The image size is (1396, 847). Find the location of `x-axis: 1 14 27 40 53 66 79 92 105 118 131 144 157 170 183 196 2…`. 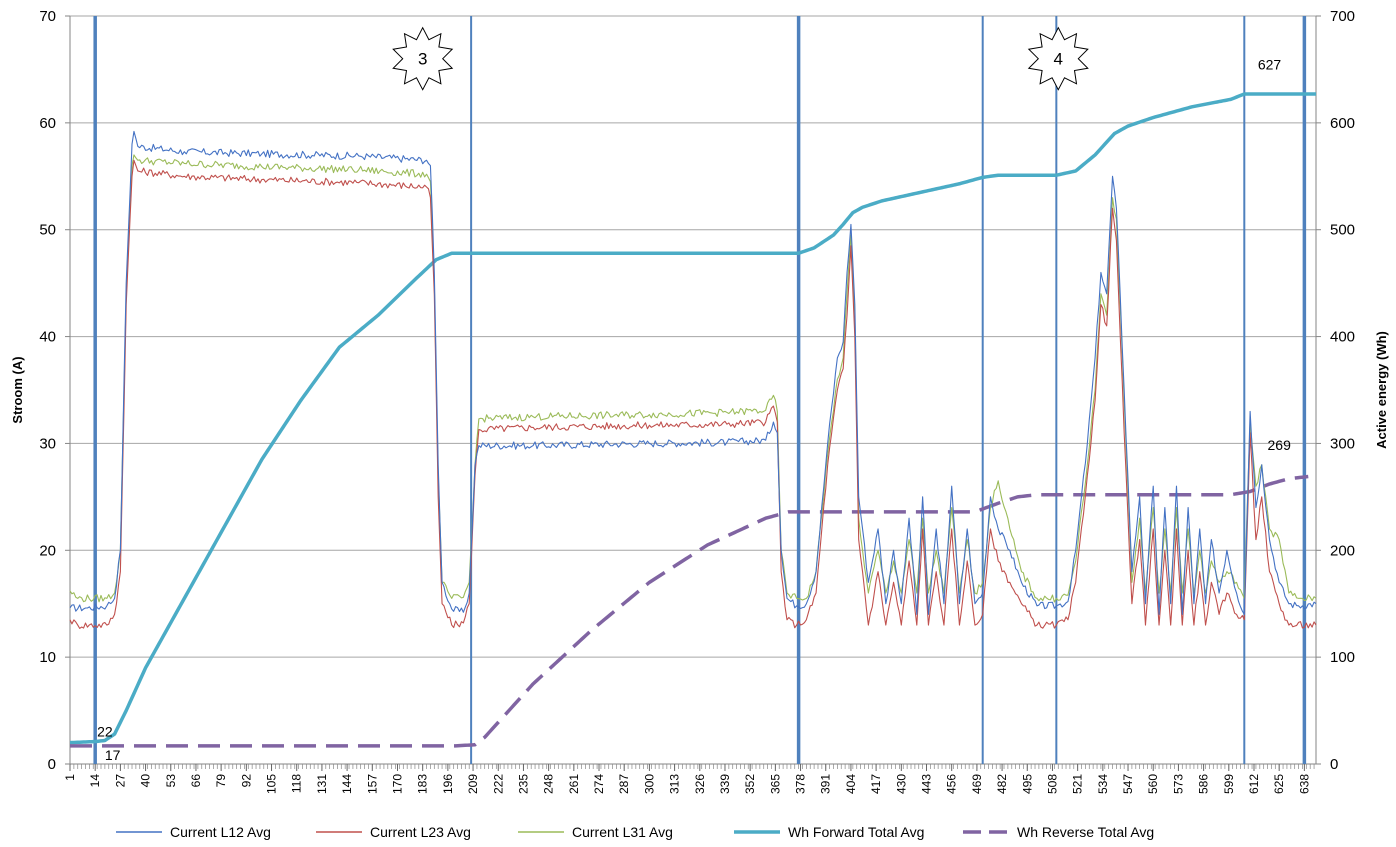

x-axis: 1 14 27 40 53 66 79 92 105 118 131 144 157 170 183 196 2… is located at coordinates (689, 779).